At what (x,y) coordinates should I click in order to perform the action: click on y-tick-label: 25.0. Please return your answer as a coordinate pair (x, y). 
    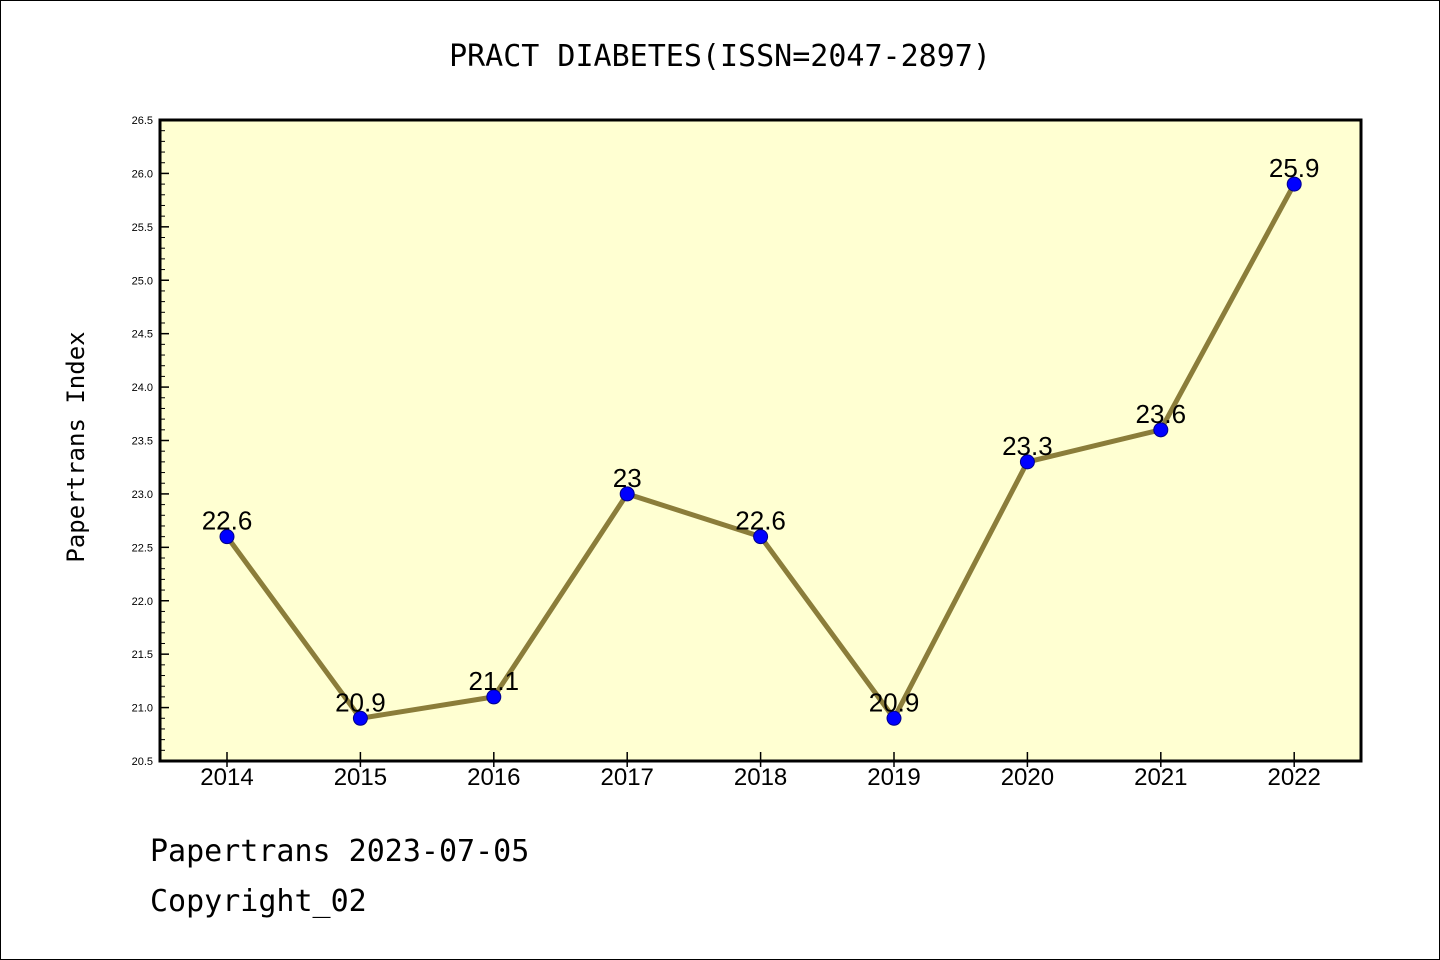
    Looking at the image, I should click on (142, 281).